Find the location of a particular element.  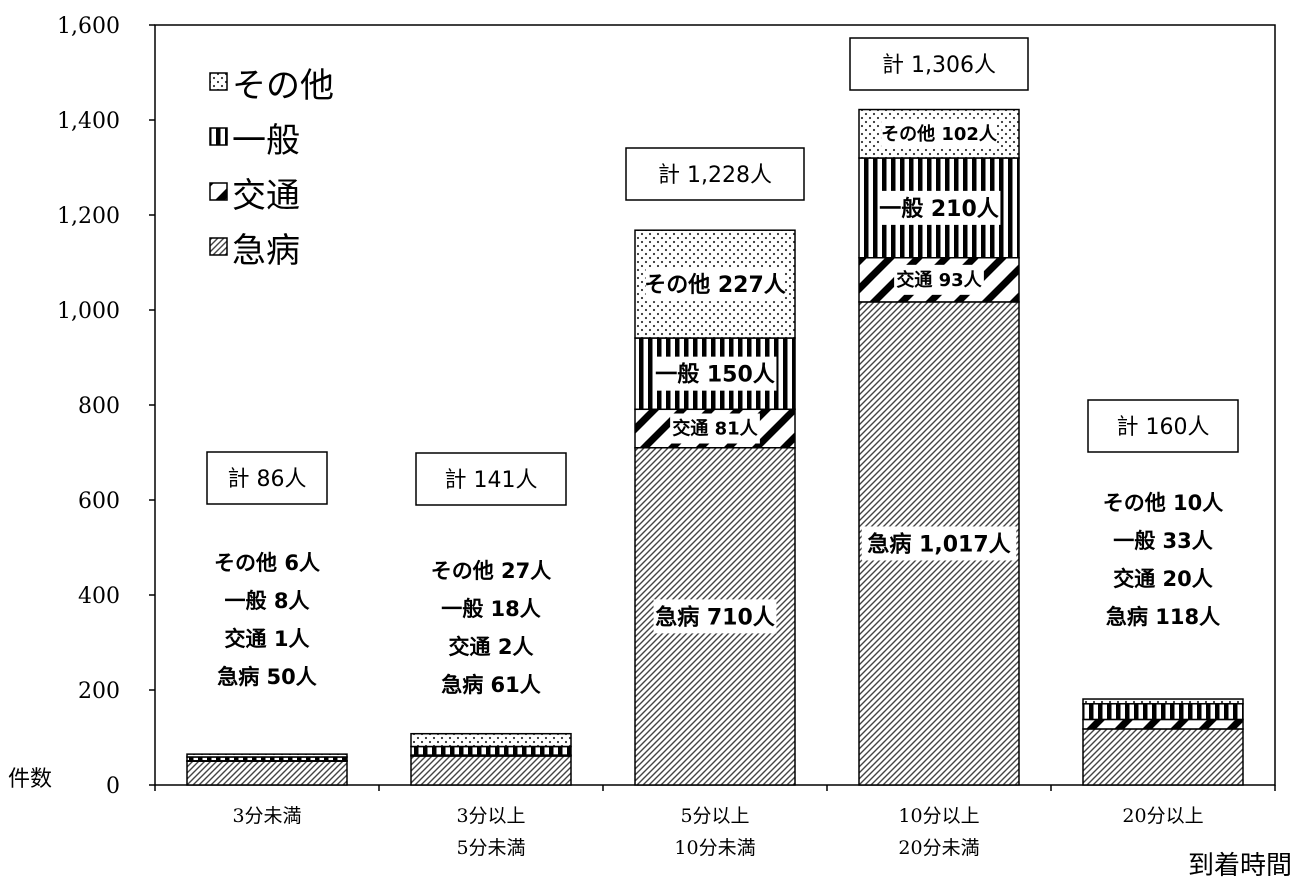

segment-label-text: 一般 210人 is located at coordinates (939, 209).